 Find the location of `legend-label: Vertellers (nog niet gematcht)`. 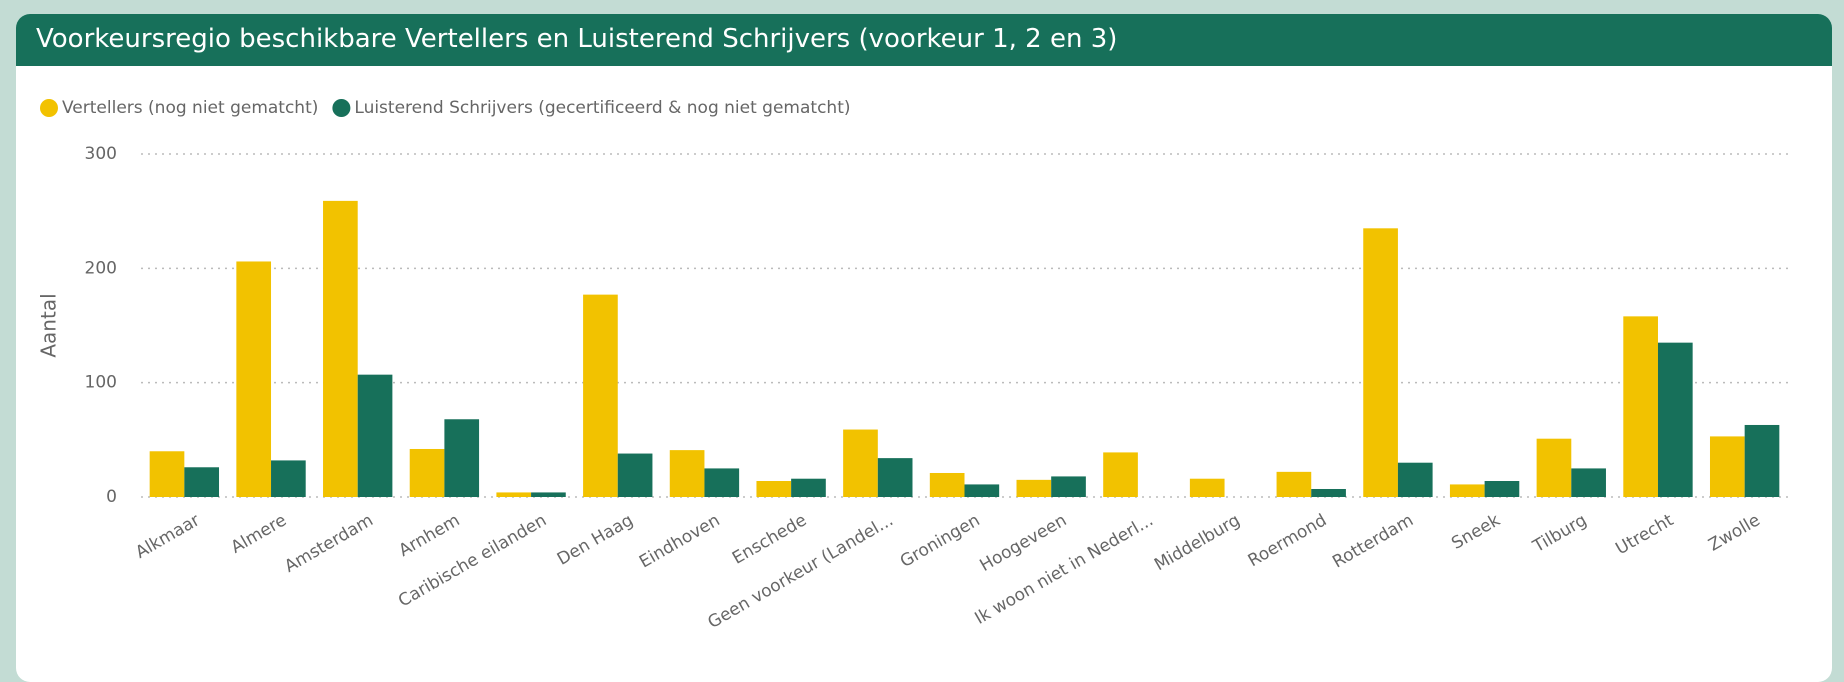

legend-label: Vertellers (nog niet gematcht) is located at coordinates (190, 108).